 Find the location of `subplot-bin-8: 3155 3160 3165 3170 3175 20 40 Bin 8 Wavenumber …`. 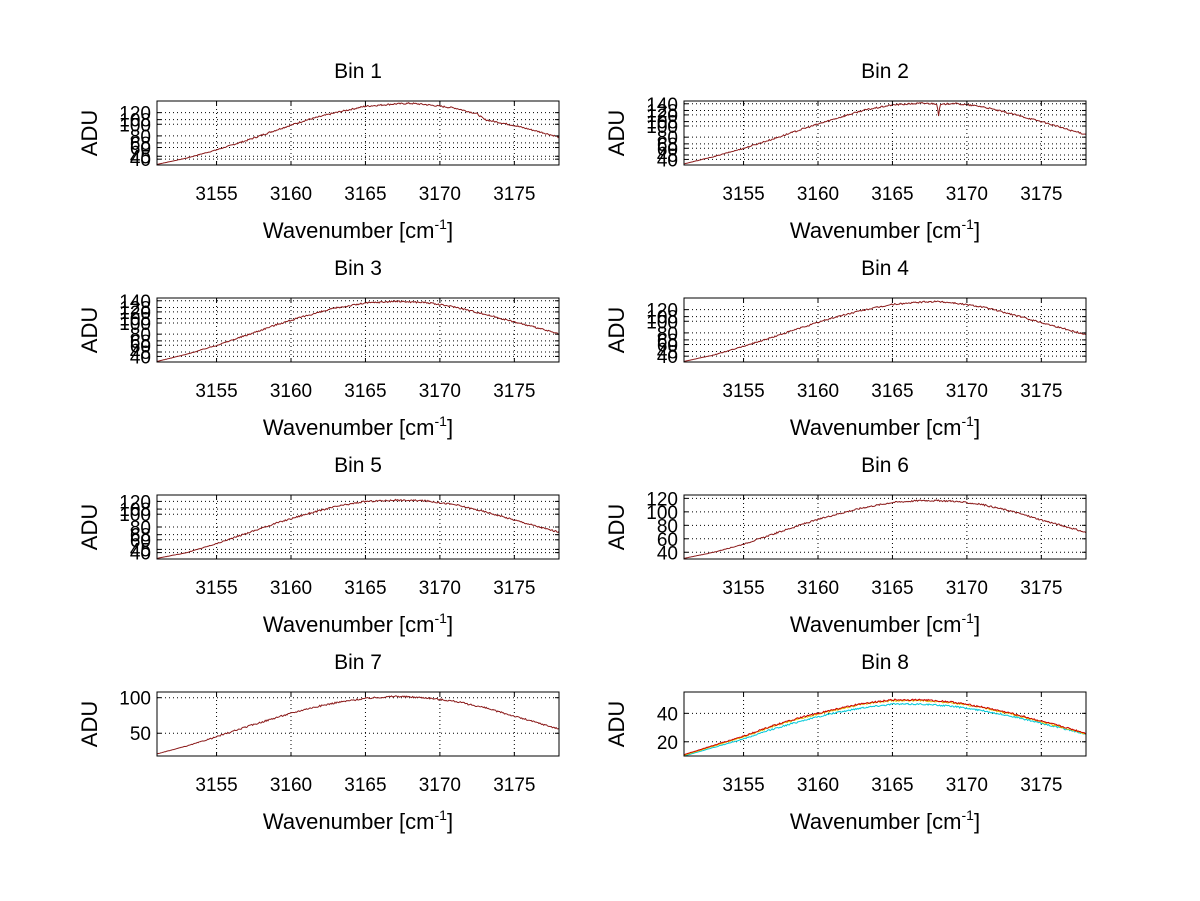

subplot-bin-8: 3155 3160 3165 3170 3175 20 40 Bin 8 Wavenumber … is located at coordinates (845, 742).